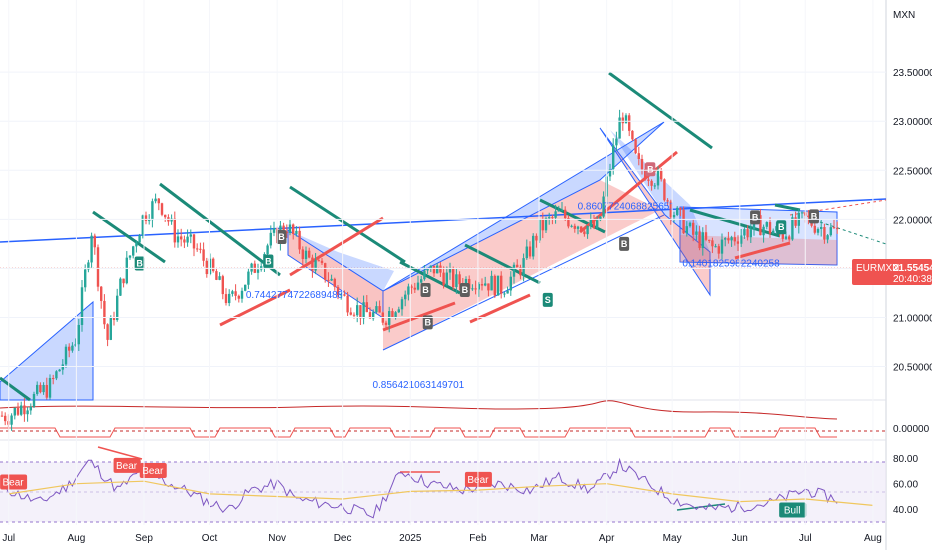 The image size is (932, 550). Describe the element at coordinates (295, 295) in the screenshot. I see `fib-ratio-label: 0.7442774722689488` at that location.